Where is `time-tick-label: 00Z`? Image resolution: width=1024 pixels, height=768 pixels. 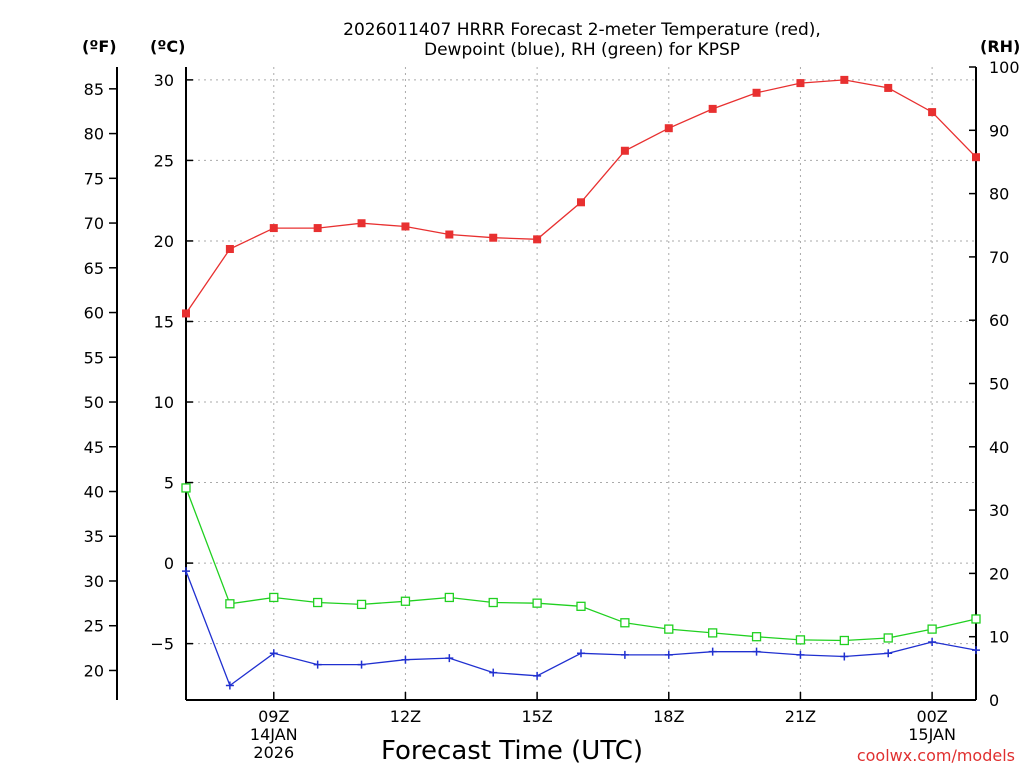
time-tick-label: 00Z is located at coordinates (931, 716).